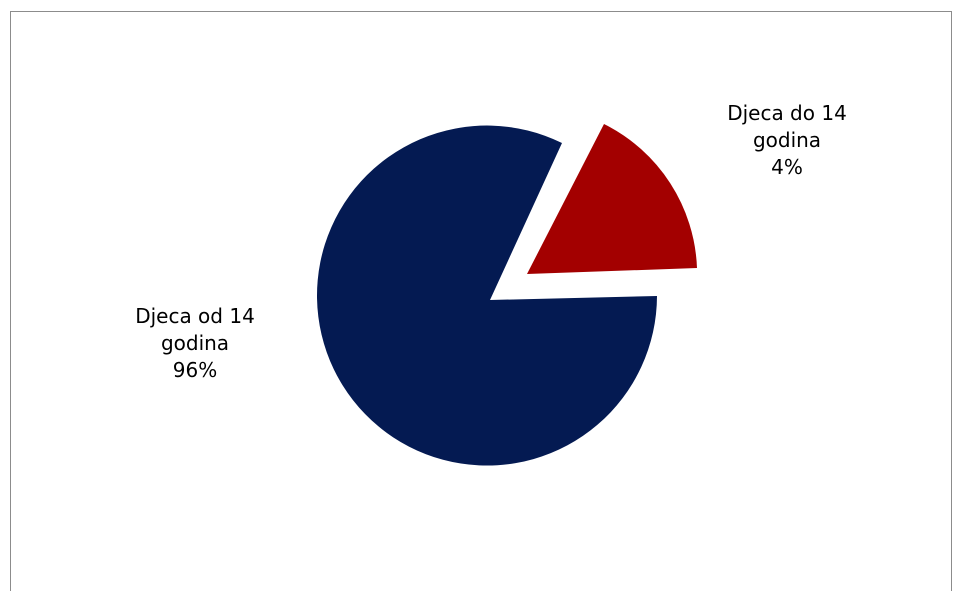 This screenshot has height=591, width=953. What do you see at coordinates (195, 370) in the screenshot?
I see `slice-percent-label: 96%` at bounding box center [195, 370].